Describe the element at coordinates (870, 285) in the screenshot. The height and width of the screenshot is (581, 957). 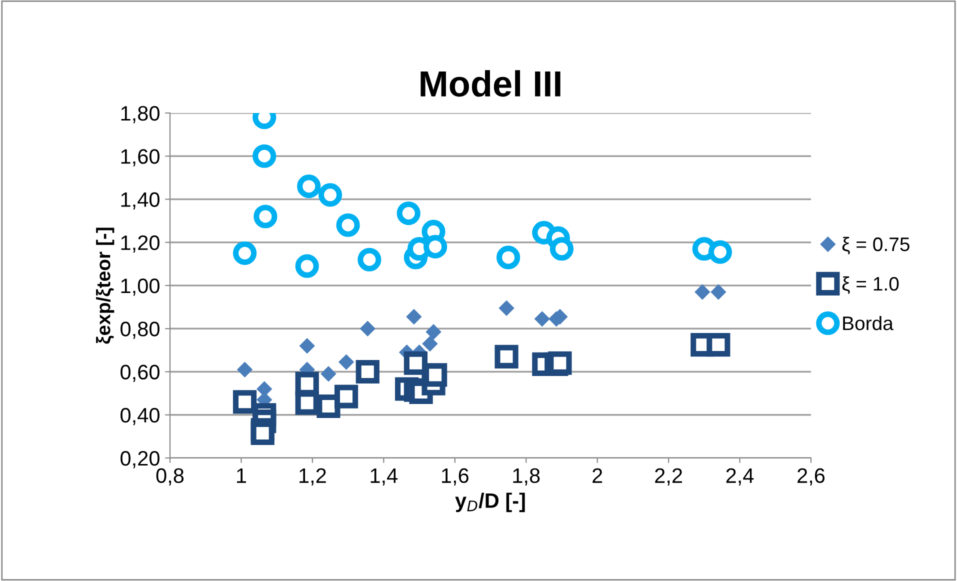
I see `legend-label: ξ = 1.0` at that location.